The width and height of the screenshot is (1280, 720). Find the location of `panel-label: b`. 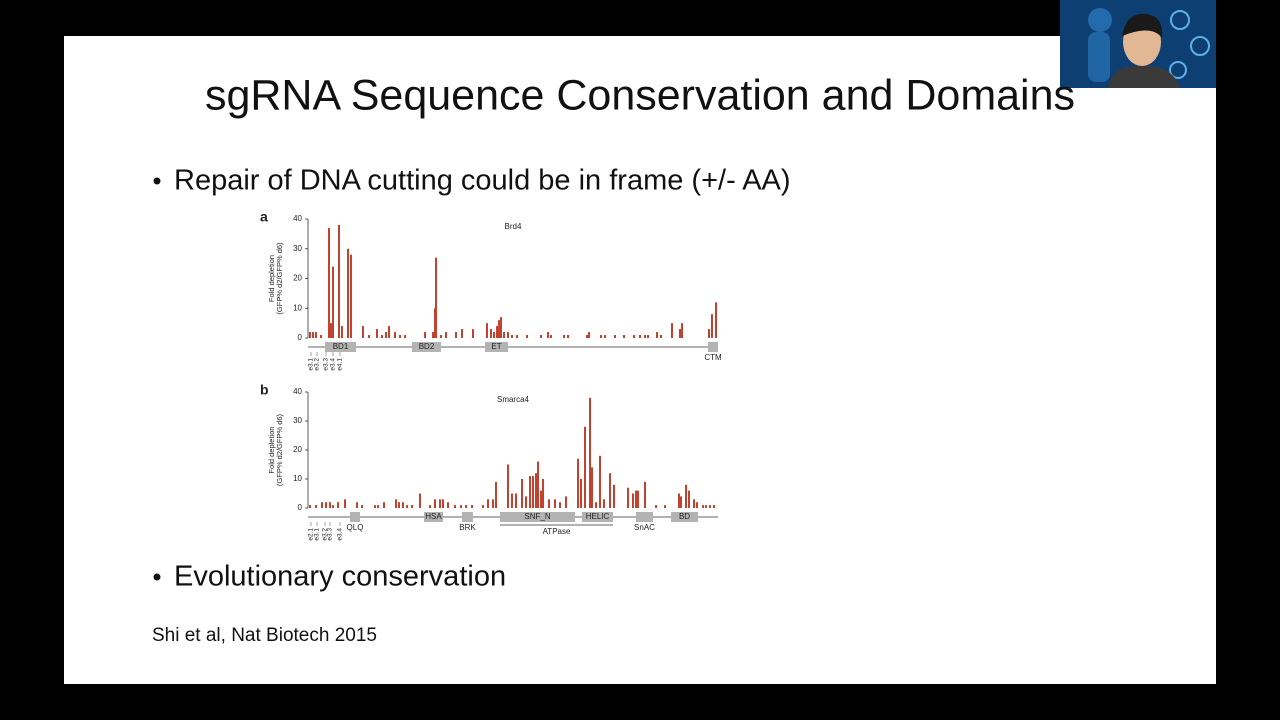

panel-label: b is located at coordinates (264, 390).